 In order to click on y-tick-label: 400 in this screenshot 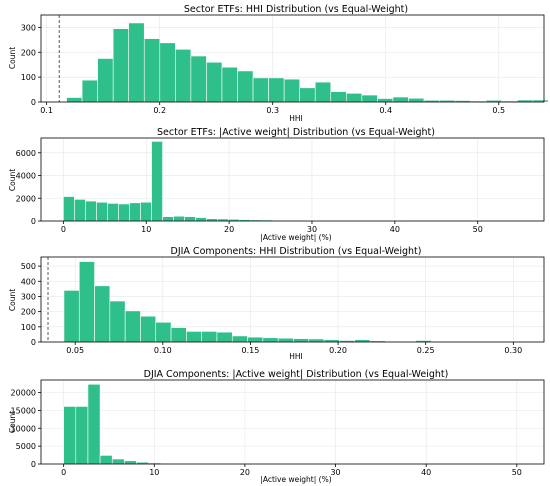, I will do `click(28, 281)`.